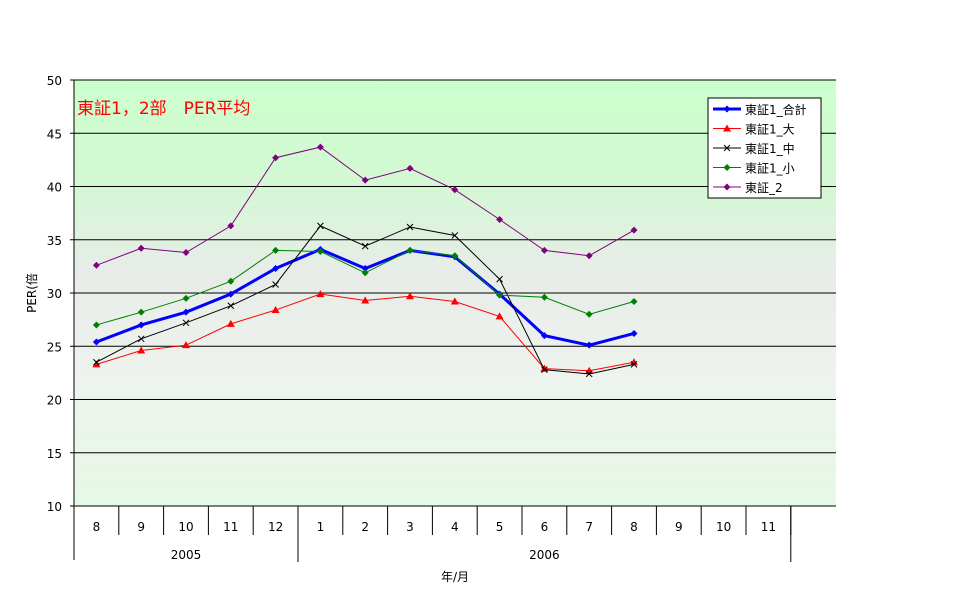 The height and width of the screenshot is (603, 970). What do you see at coordinates (455, 577) in the screenshot?
I see `x-axis-label: 年/月` at bounding box center [455, 577].